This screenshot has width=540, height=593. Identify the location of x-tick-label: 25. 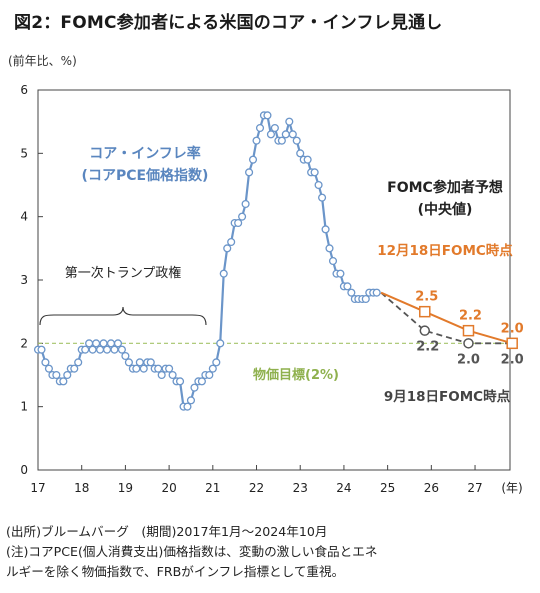
(387, 488).